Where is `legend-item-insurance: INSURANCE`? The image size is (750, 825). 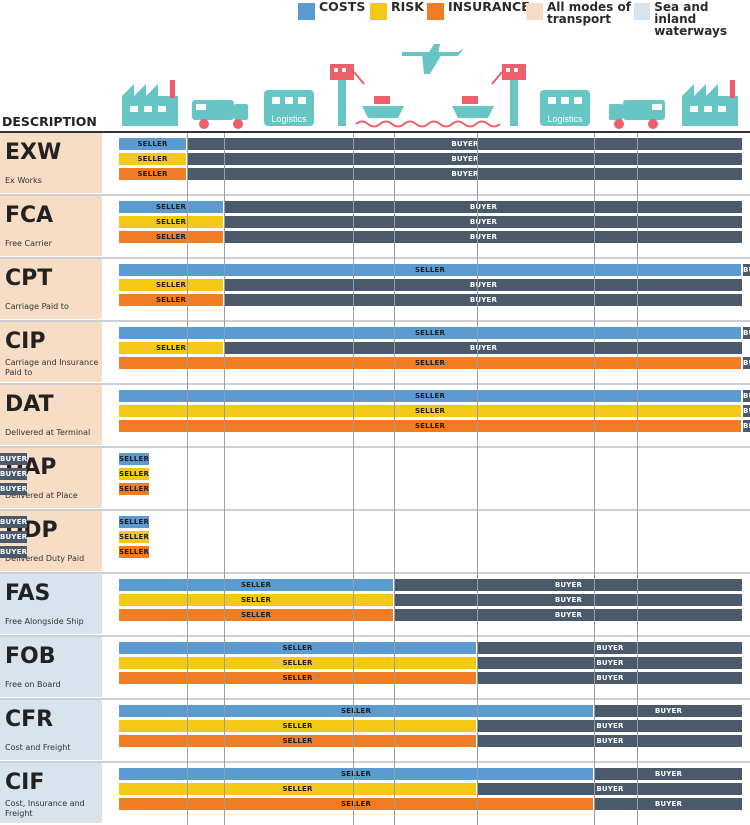 legend-item-insurance: INSURANCE is located at coordinates (478, 10).